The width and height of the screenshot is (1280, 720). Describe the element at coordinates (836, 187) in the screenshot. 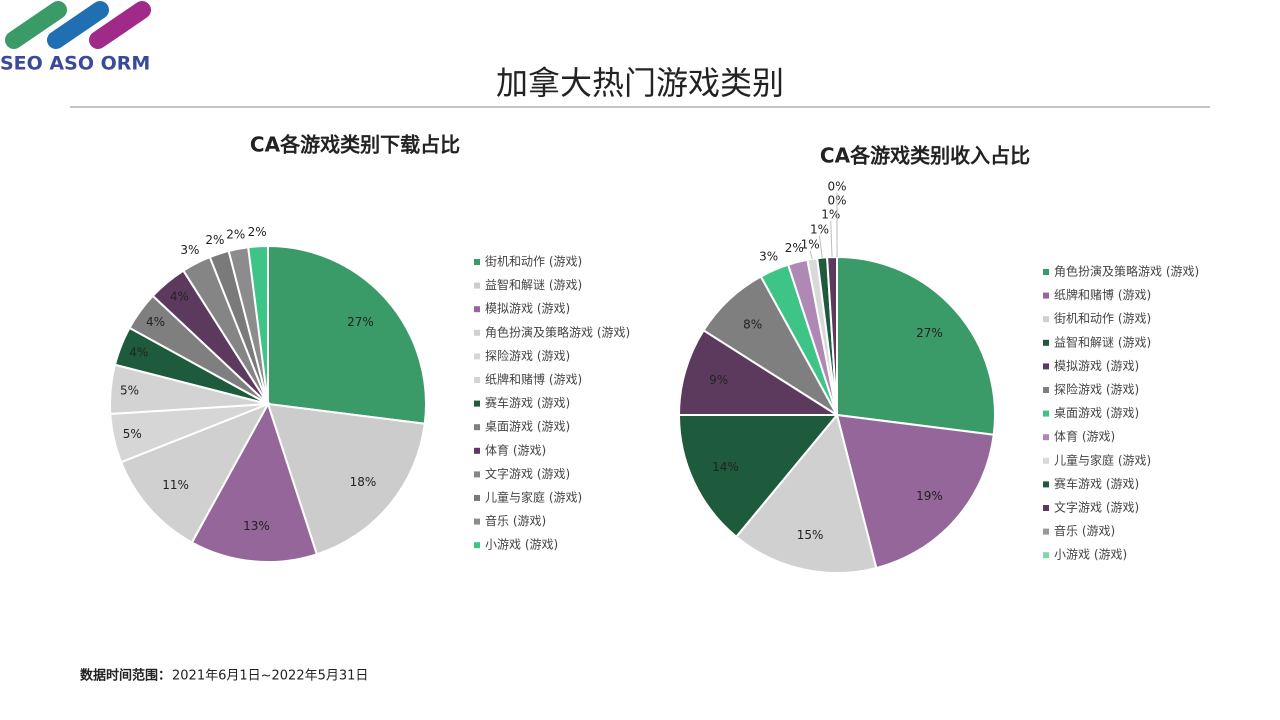

I see `data-label: 0%` at that location.